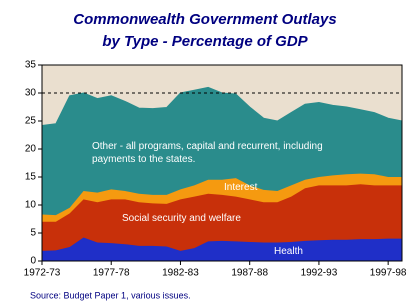 The height and width of the screenshot is (307, 408). I want to click on chart-title: by Type - Percentage of GDP, so click(205, 41).